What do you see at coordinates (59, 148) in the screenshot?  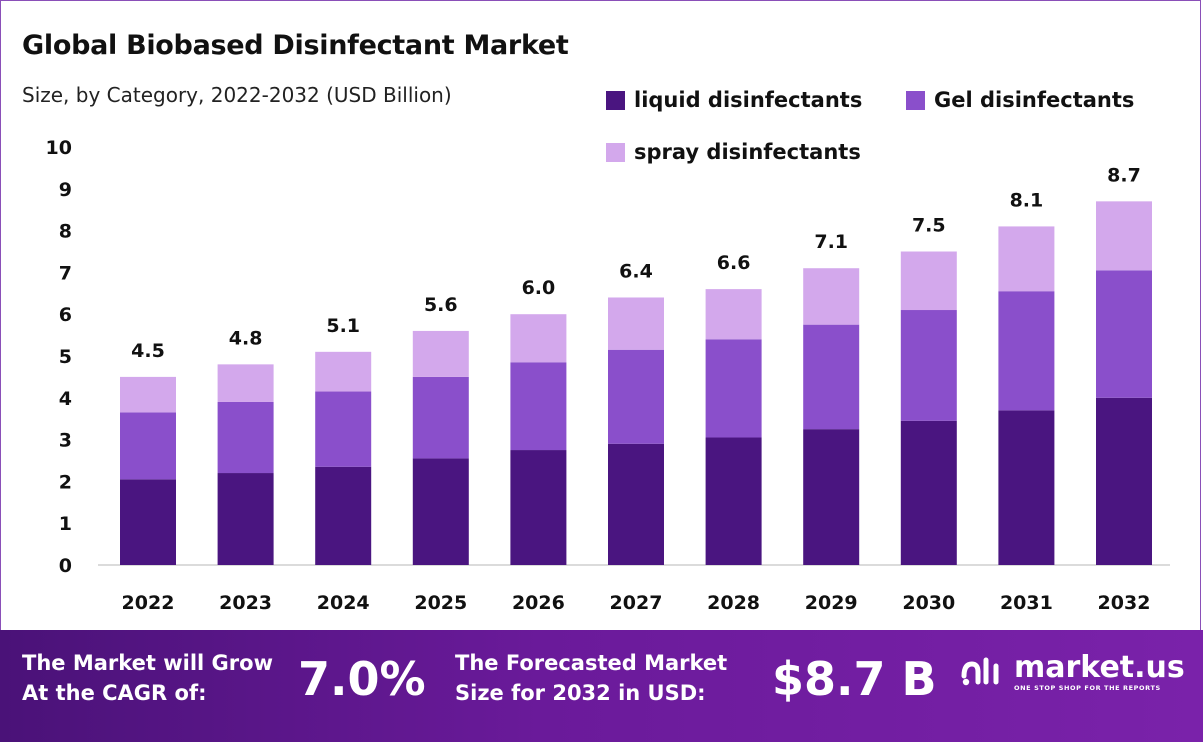 I see `y-tick-label: 10` at bounding box center [59, 148].